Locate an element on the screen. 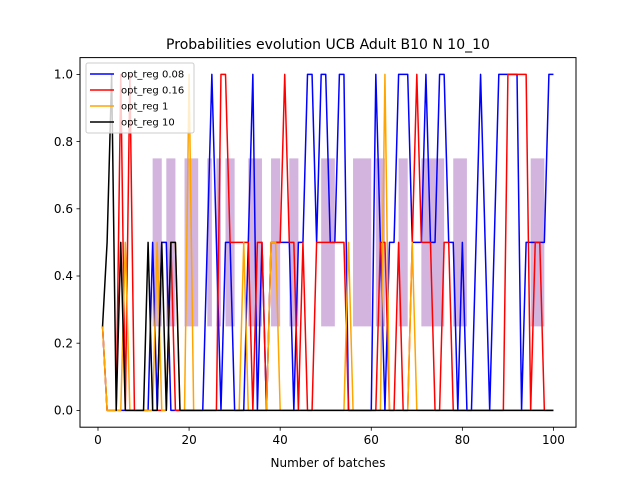 Image resolution: width=640 pixels, height=480 pixels. y-tick-label-2: 0.4 is located at coordinates (63, 276).